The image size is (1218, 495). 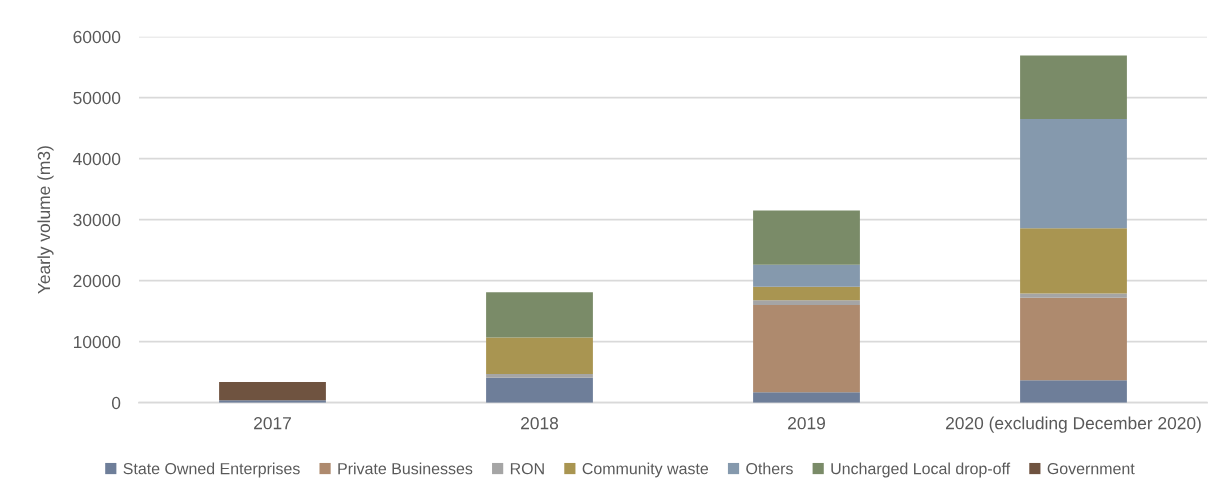 What do you see at coordinates (527, 468) in the screenshot?
I see `legend-label: RON` at bounding box center [527, 468].